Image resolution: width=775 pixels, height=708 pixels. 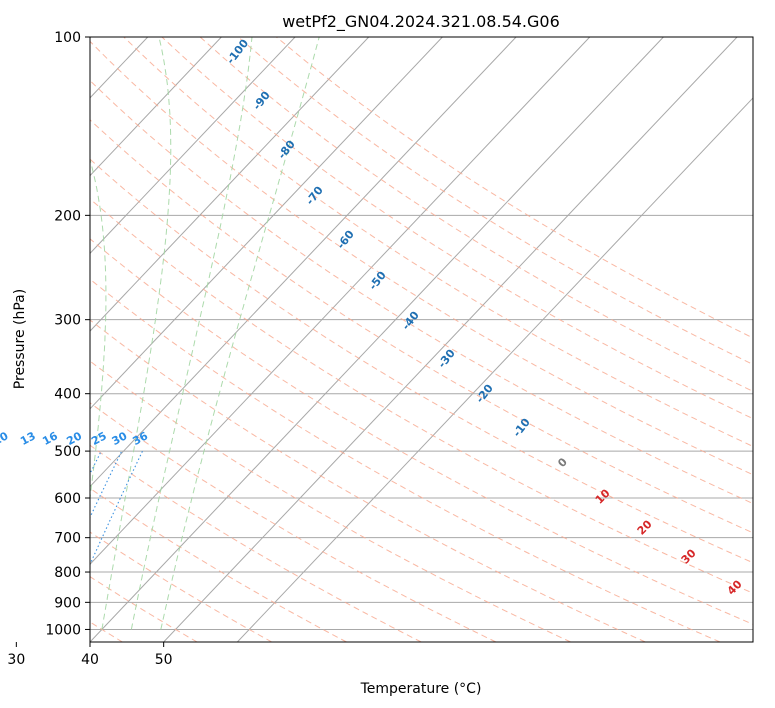 I want to click on dry-adiabat-label: -10, so click(x=521, y=428).